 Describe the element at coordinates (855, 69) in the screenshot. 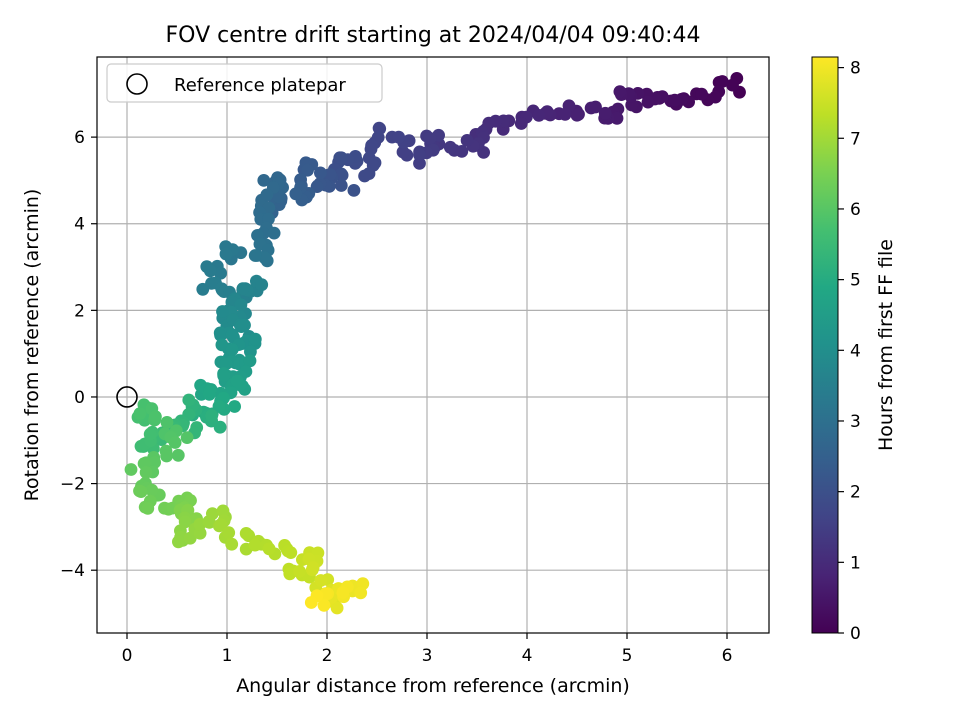

I see `colorbar-tick-label: 8` at that location.